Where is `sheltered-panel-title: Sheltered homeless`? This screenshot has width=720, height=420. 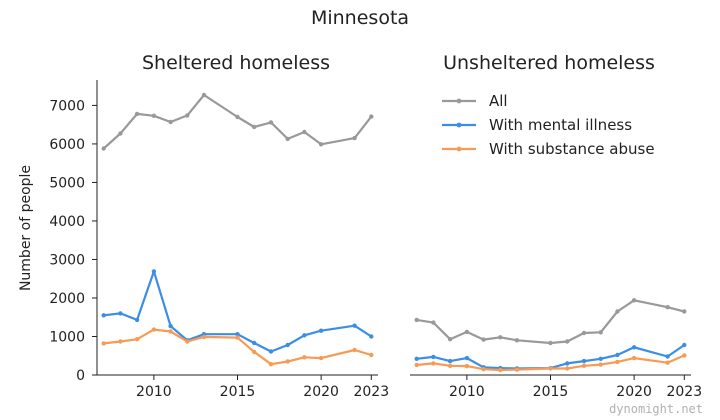 sheltered-panel-title: Sheltered homeless is located at coordinates (236, 63).